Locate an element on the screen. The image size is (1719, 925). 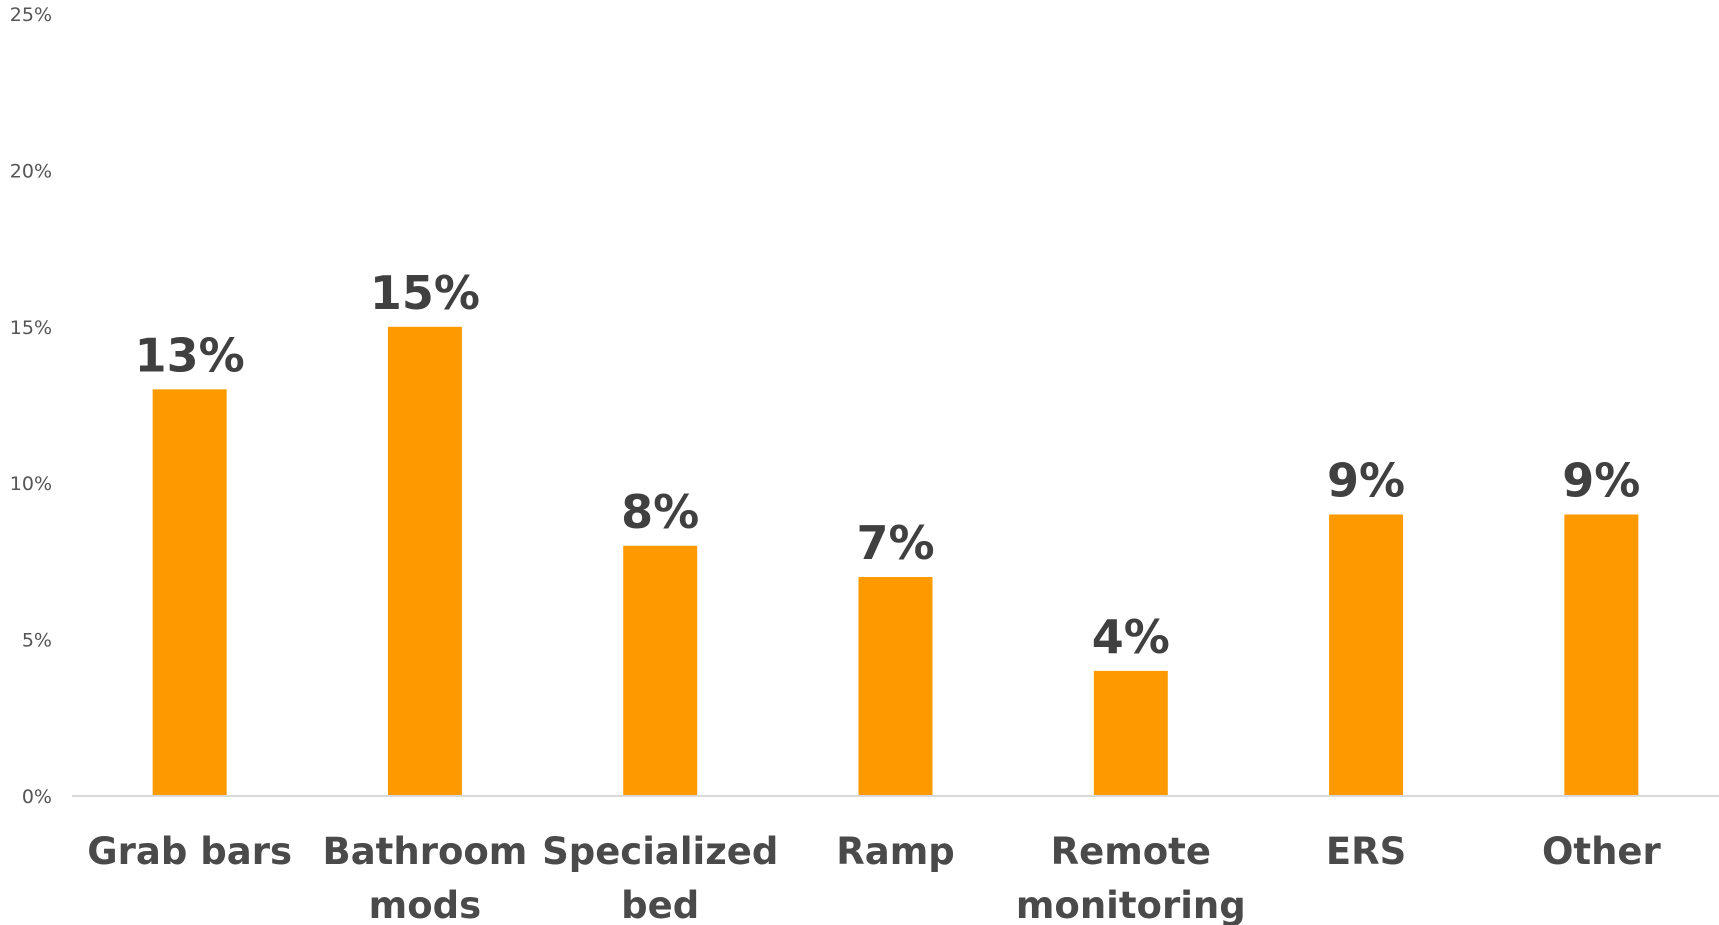
category-label-line: Remote is located at coordinates (1131, 851).